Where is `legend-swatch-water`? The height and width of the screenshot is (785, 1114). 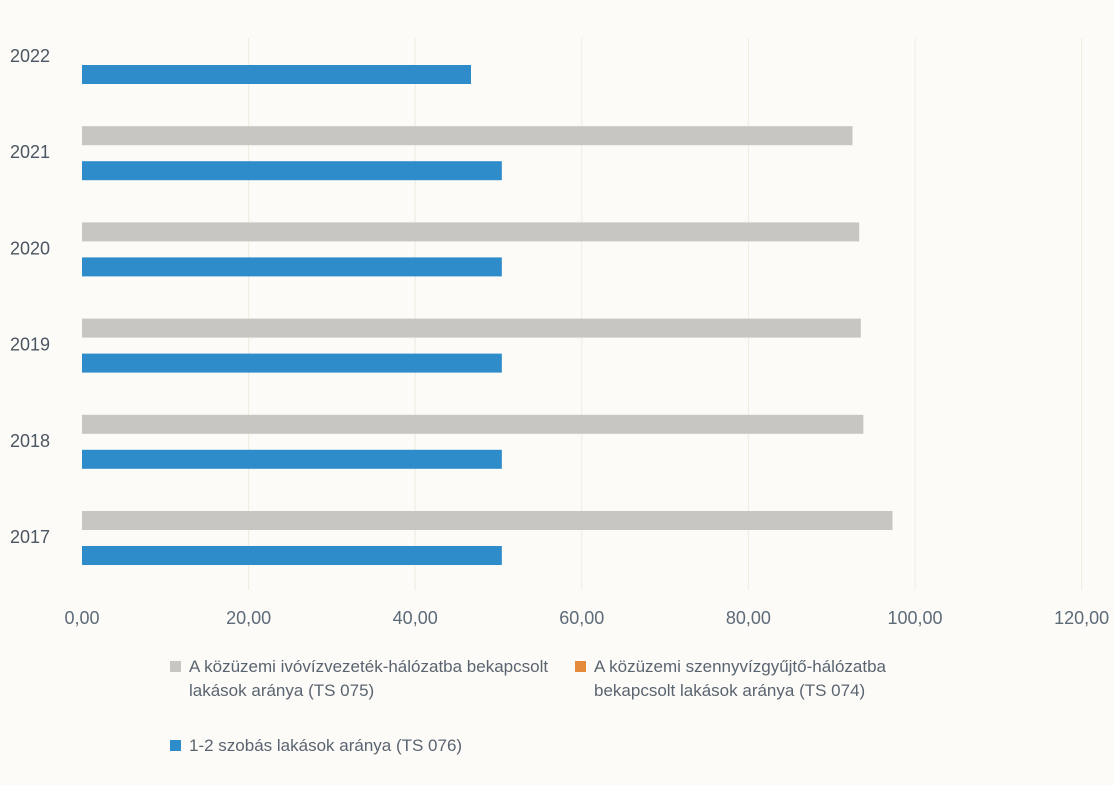 legend-swatch-water is located at coordinates (175, 666).